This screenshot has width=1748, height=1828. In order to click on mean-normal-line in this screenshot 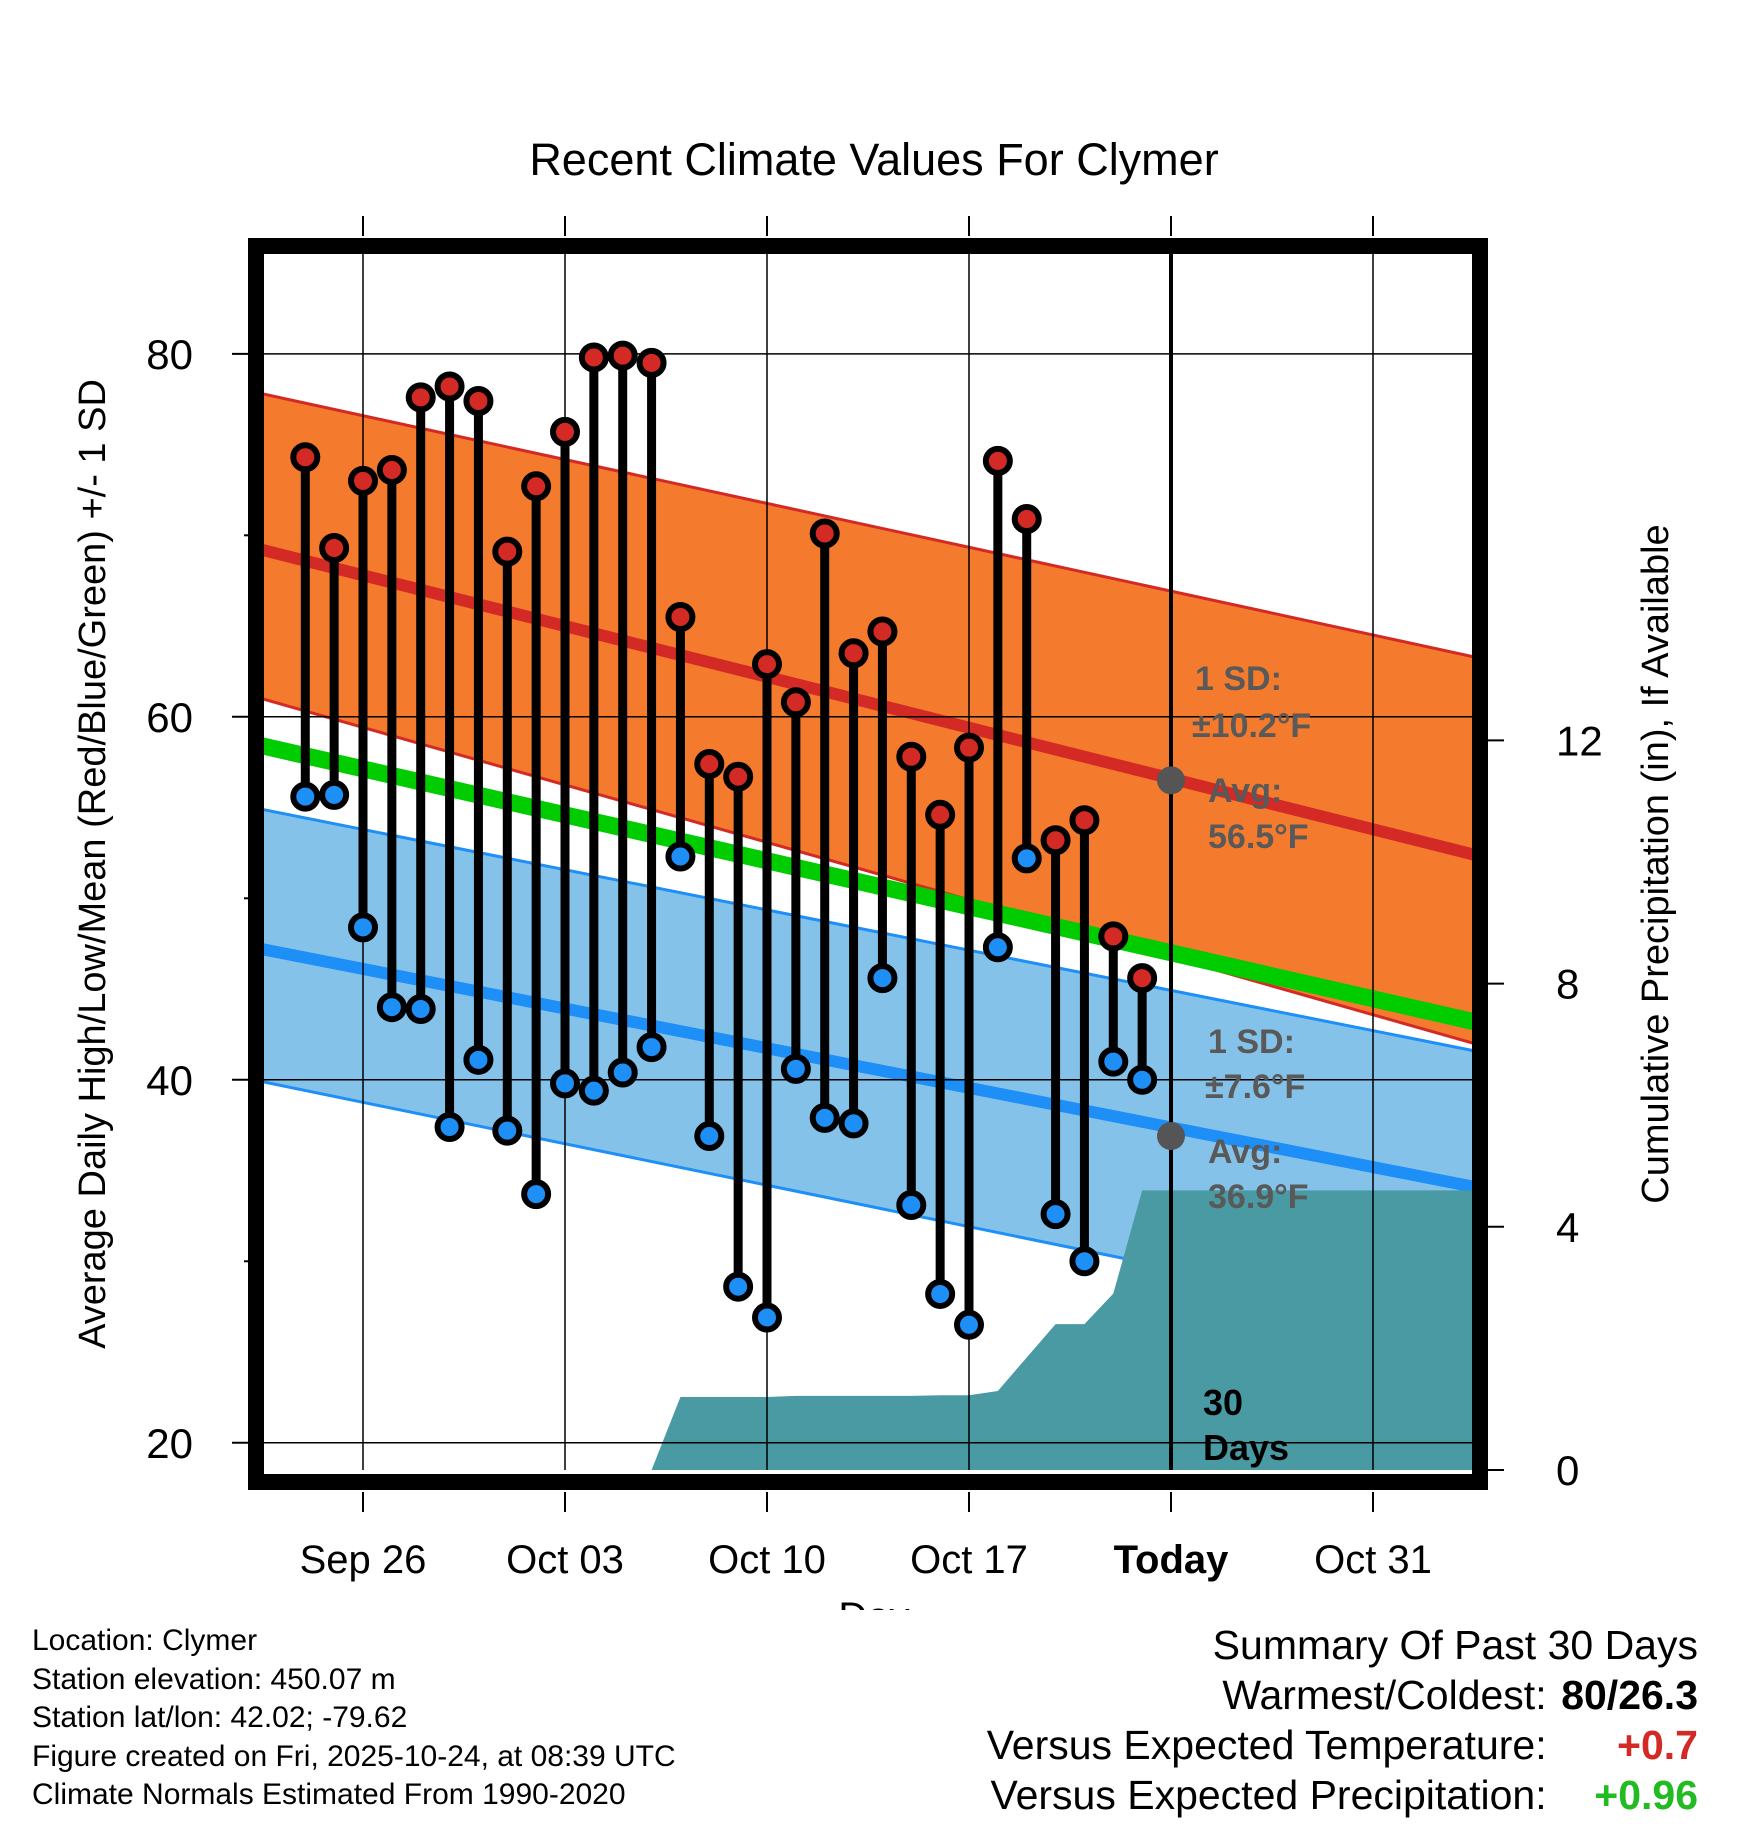, I will do `click(868, 884)`.